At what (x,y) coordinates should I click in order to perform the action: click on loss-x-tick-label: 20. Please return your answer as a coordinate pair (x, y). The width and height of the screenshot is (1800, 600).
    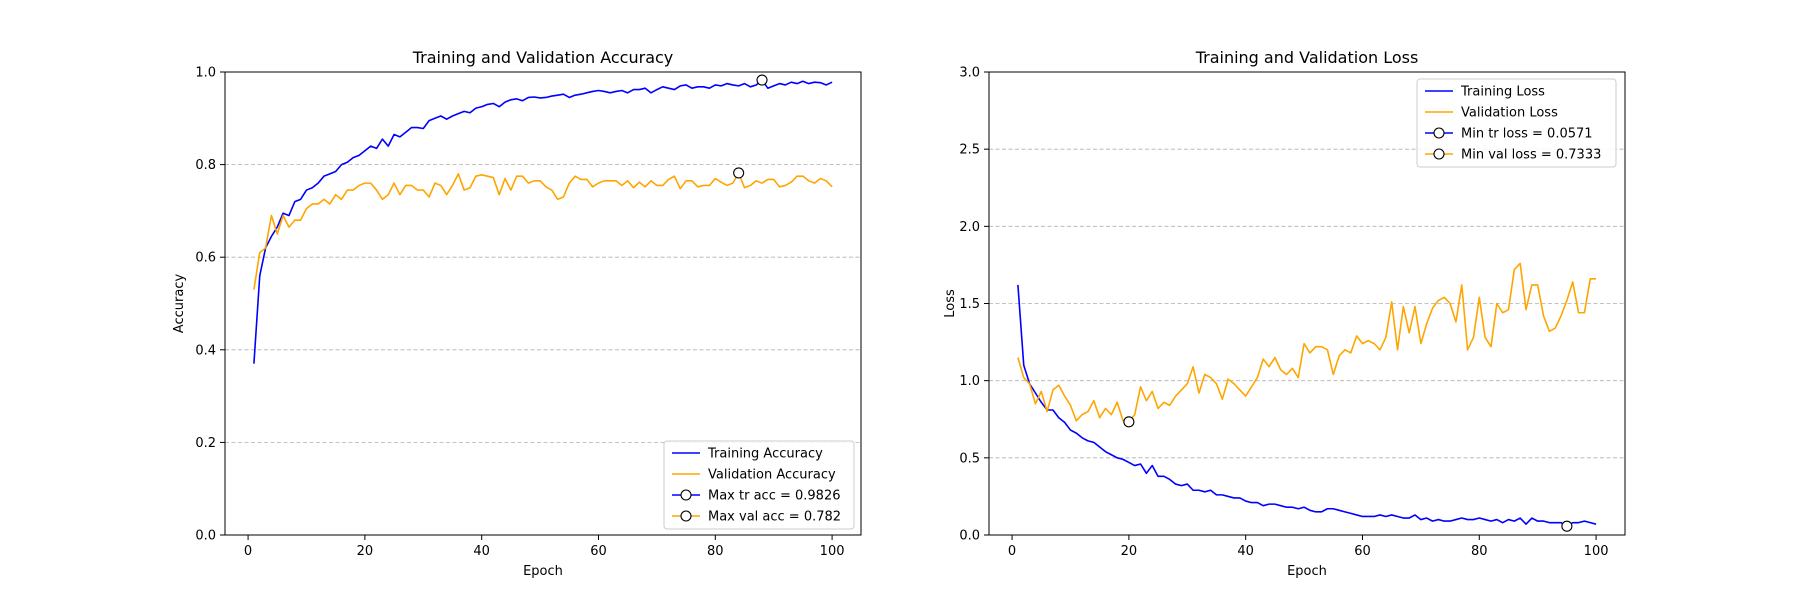
    Looking at the image, I should click on (1129, 551).